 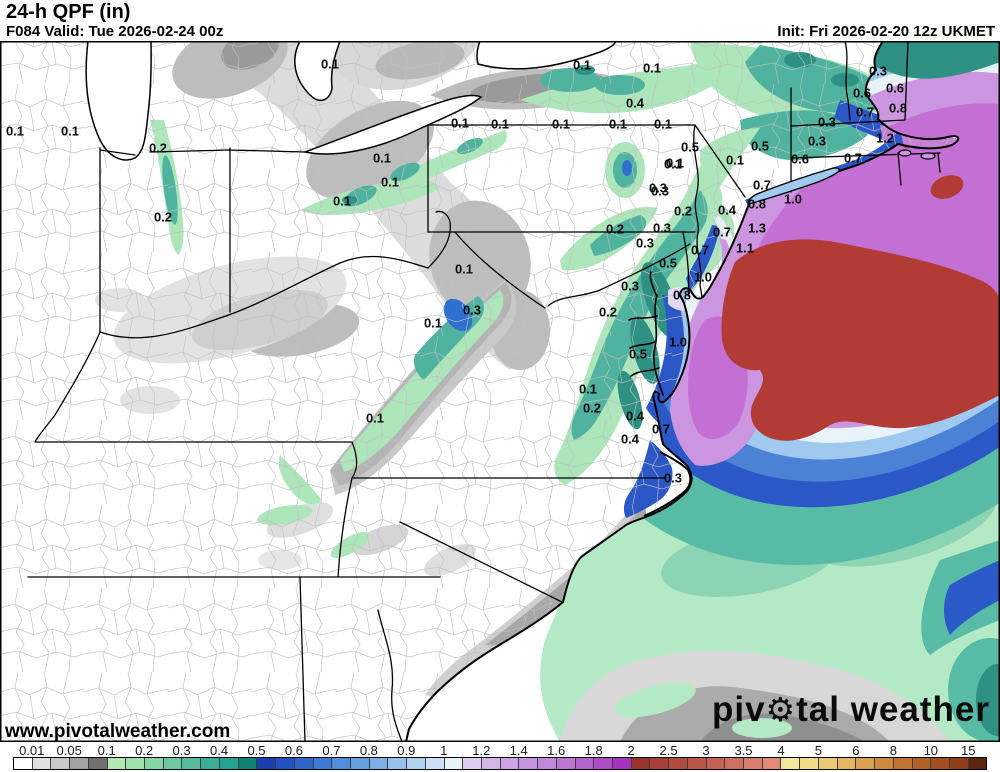 What do you see at coordinates (593, 750) in the screenshot?
I see `colorbar-tick-label: 1.8` at bounding box center [593, 750].